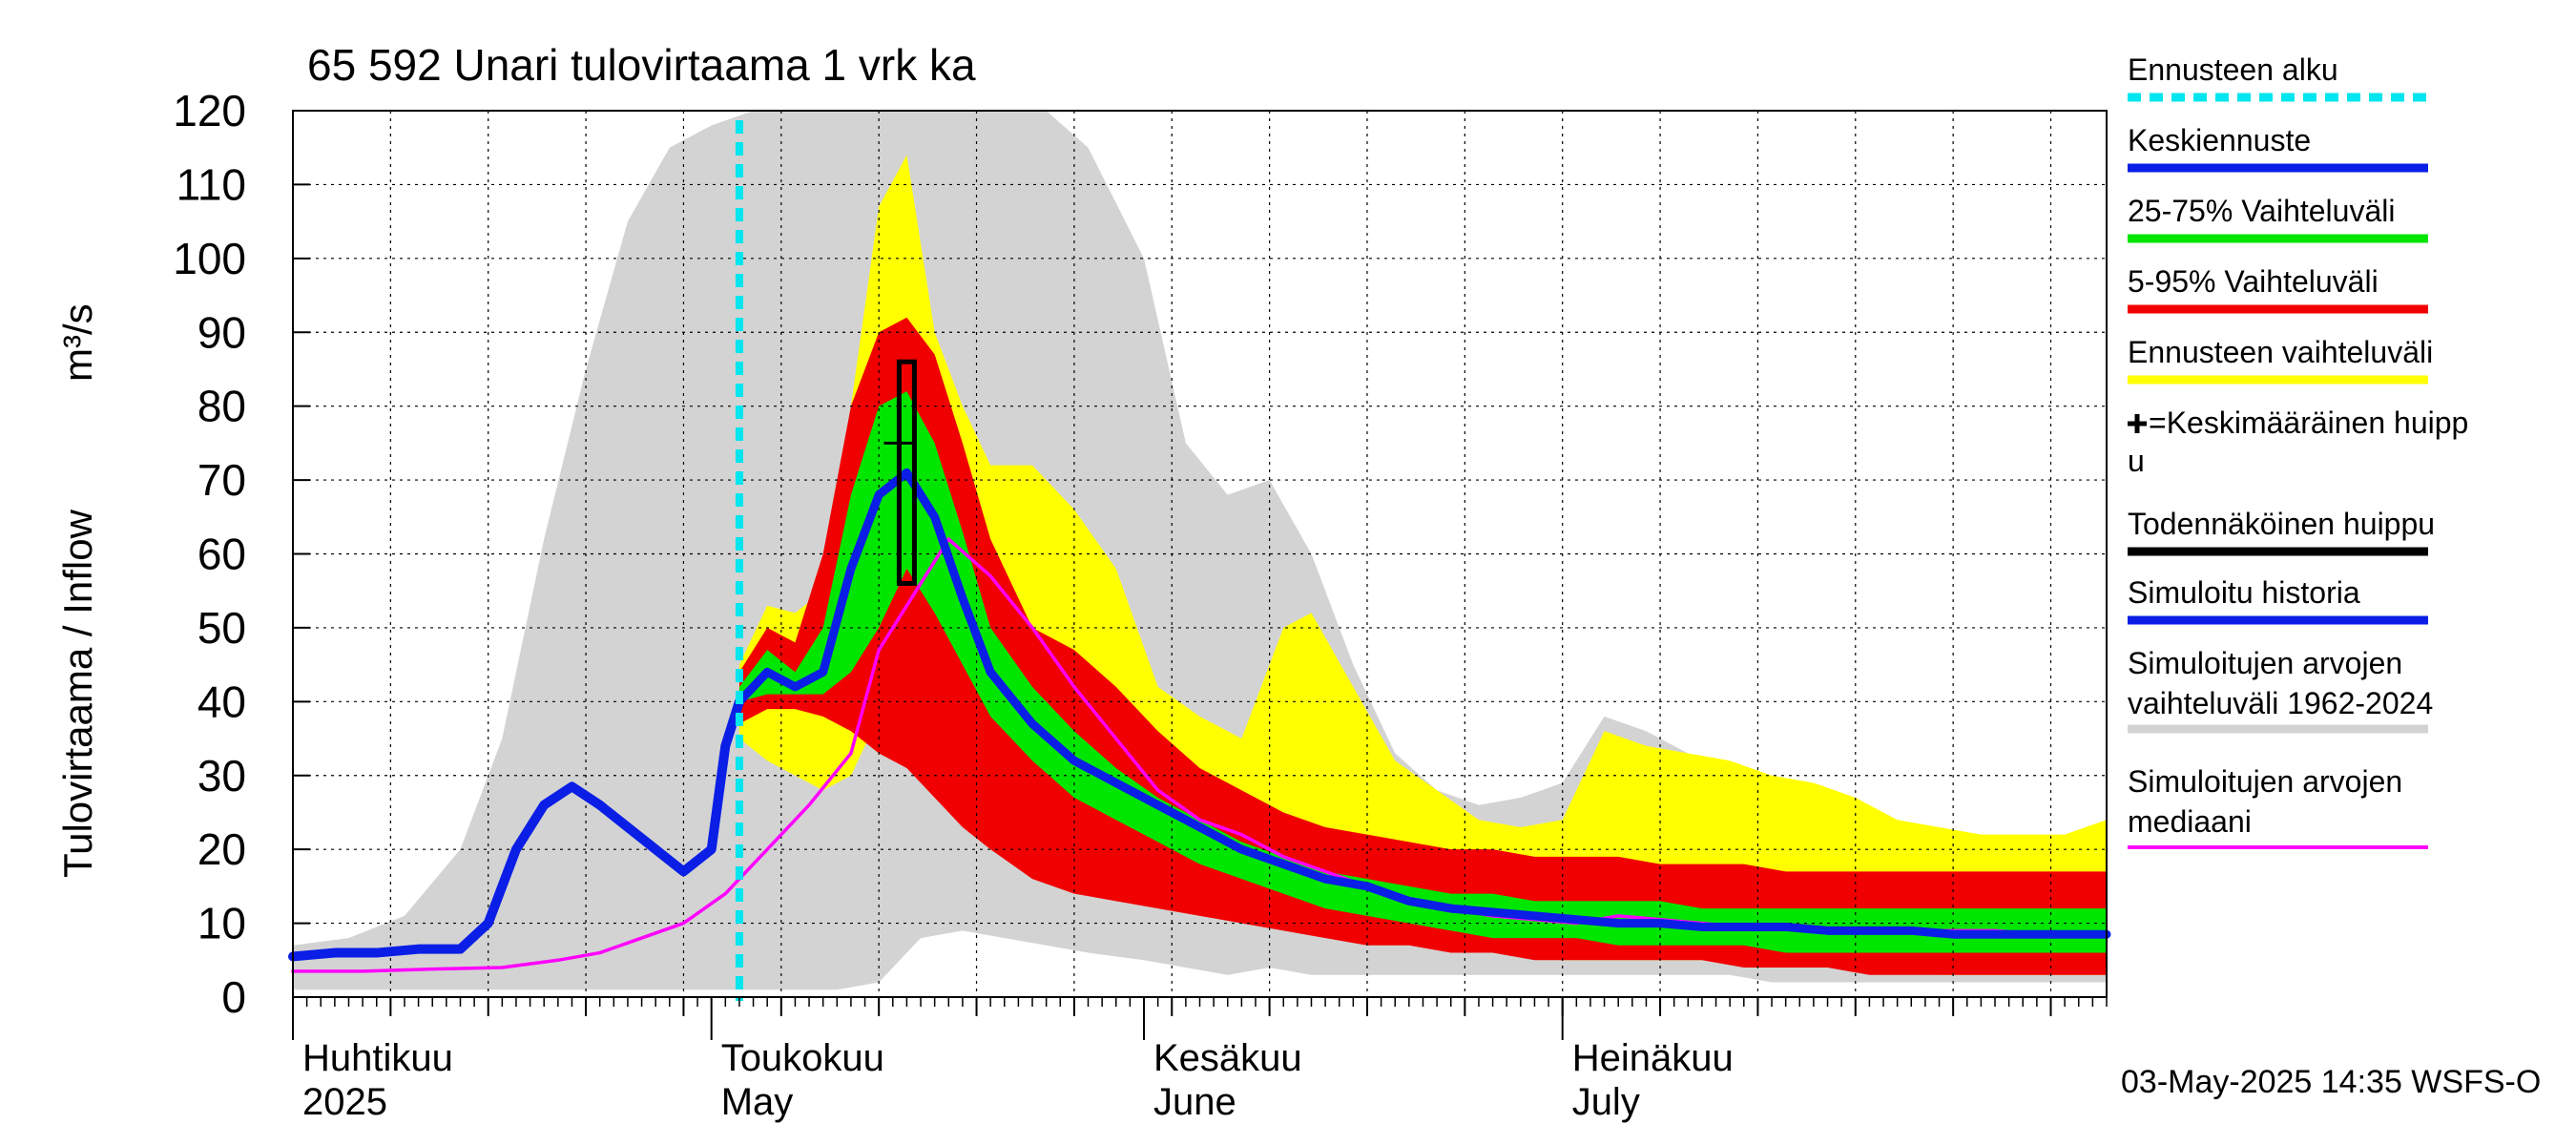  Describe the element at coordinates (2233, 69) in the screenshot. I see `legend-label: Ennusteen alku` at that location.